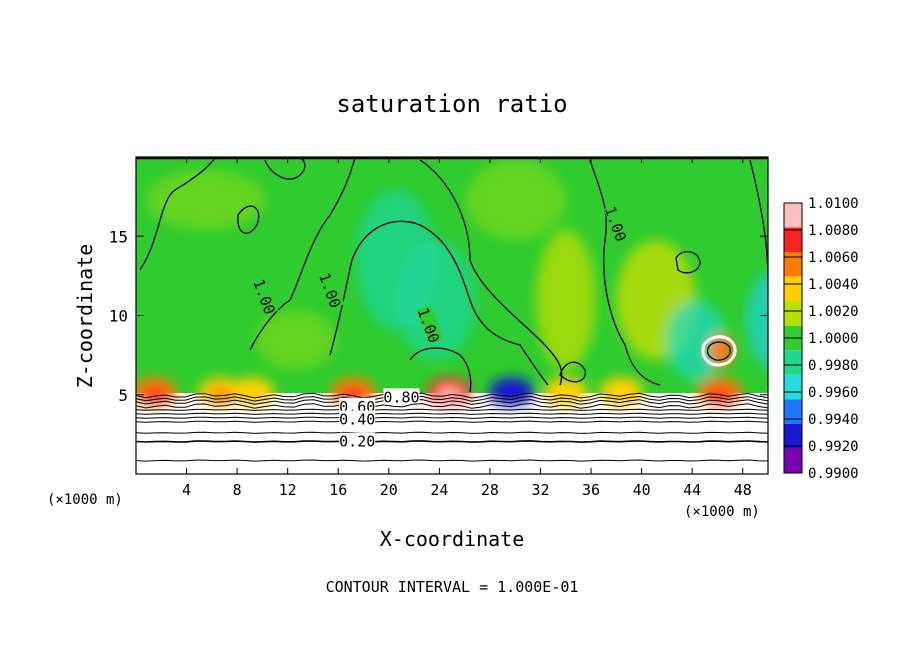 The image size is (904, 654). I want to click on colorbar-label: 1.0100, so click(833, 204).